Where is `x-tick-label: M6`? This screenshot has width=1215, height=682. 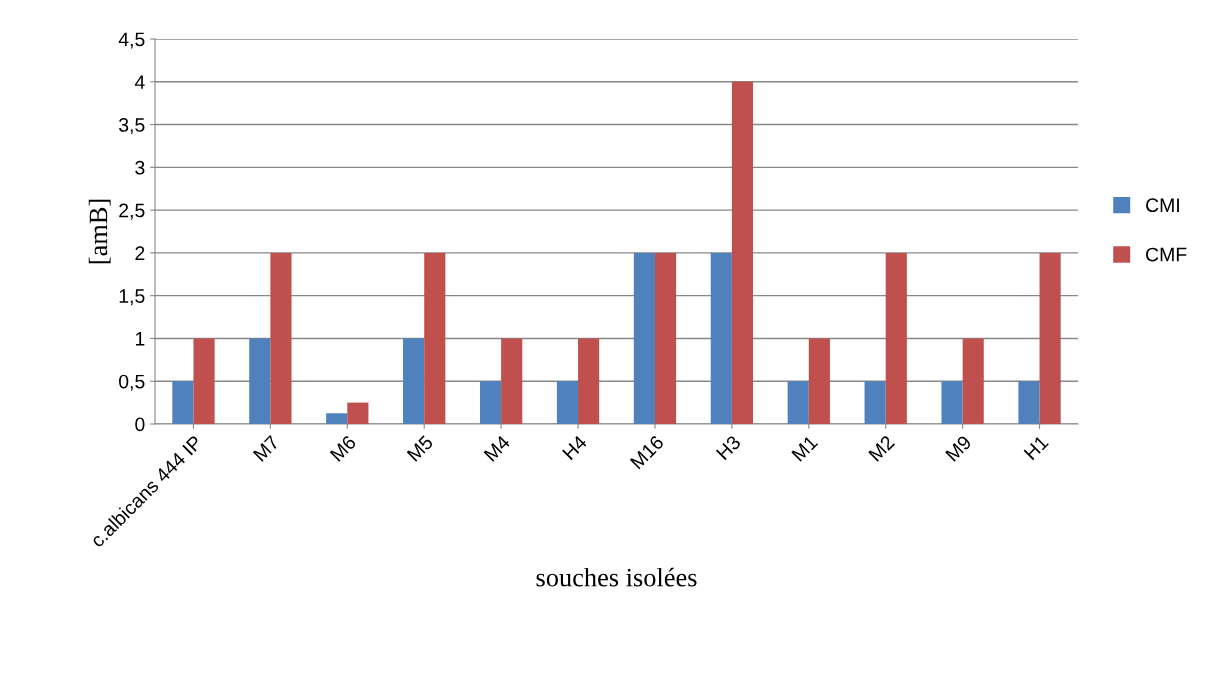
x-tick-label: M6 is located at coordinates (343, 448).